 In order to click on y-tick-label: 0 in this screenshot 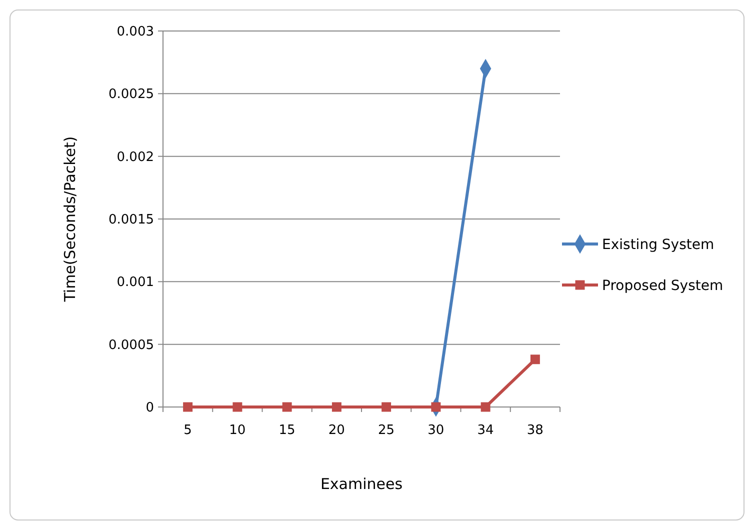, I will do `click(150, 408)`.